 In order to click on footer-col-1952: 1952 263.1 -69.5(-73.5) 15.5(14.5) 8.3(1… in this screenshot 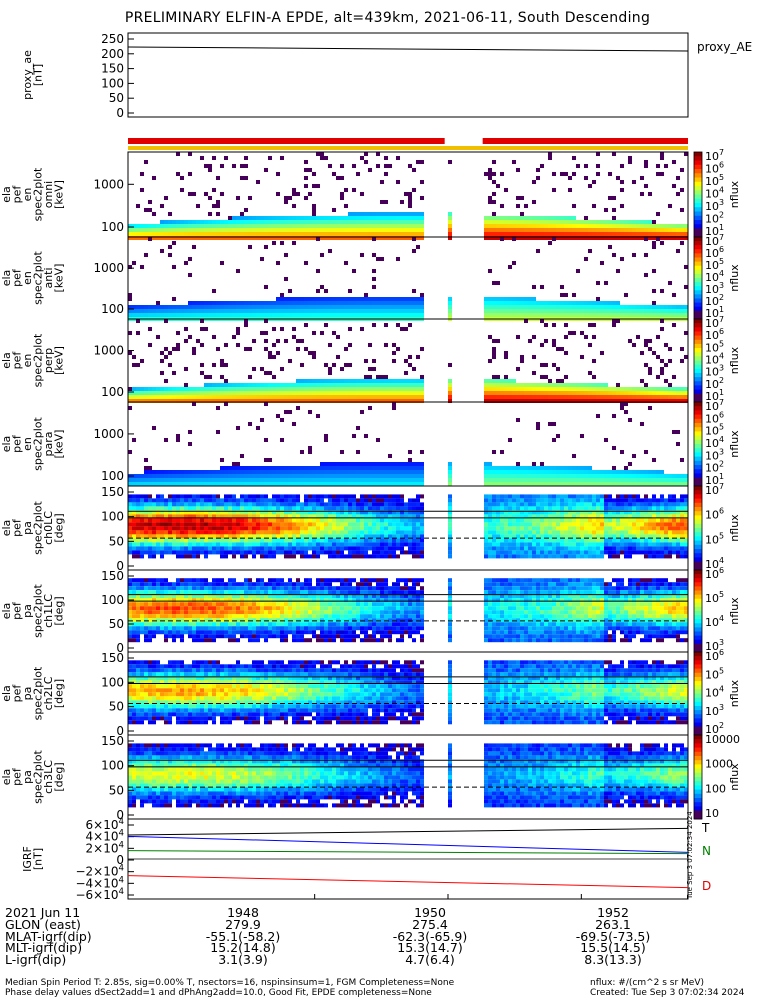, I will do `click(613, 935)`.